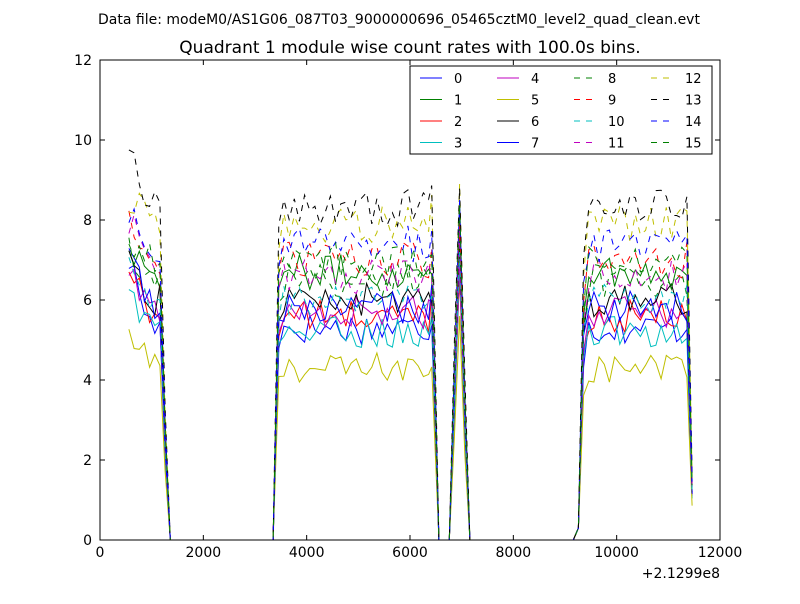 This screenshot has width=800, height=604. What do you see at coordinates (83, 61) in the screenshot?
I see `y-tick-label: 12` at bounding box center [83, 61].